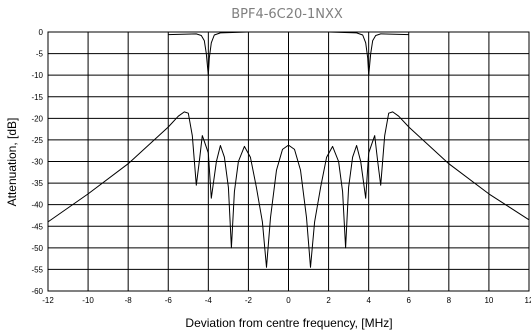 The image size is (531, 336). Describe the element at coordinates (368, 300) in the screenshot. I see `x-tick-label: 4` at that location.